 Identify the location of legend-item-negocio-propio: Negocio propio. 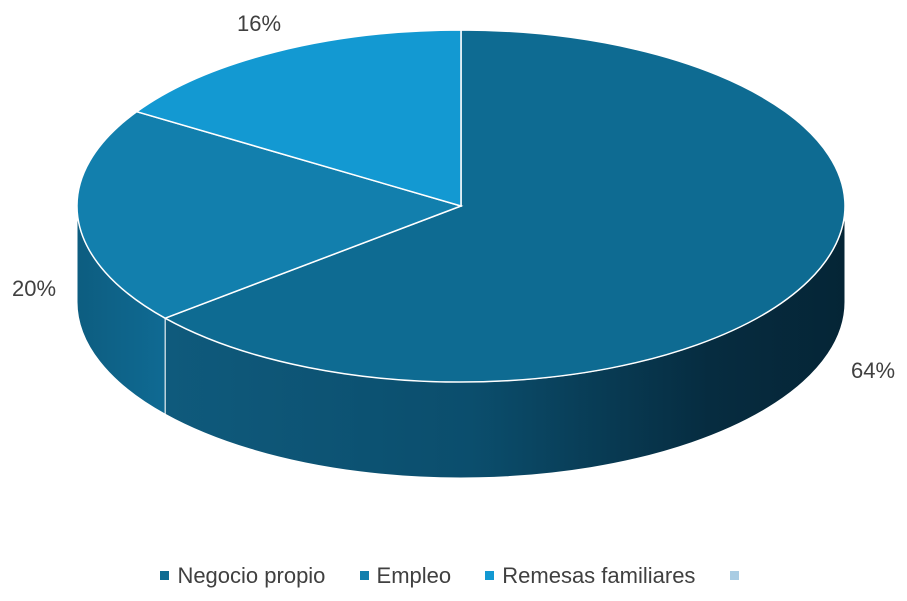
(242, 576).